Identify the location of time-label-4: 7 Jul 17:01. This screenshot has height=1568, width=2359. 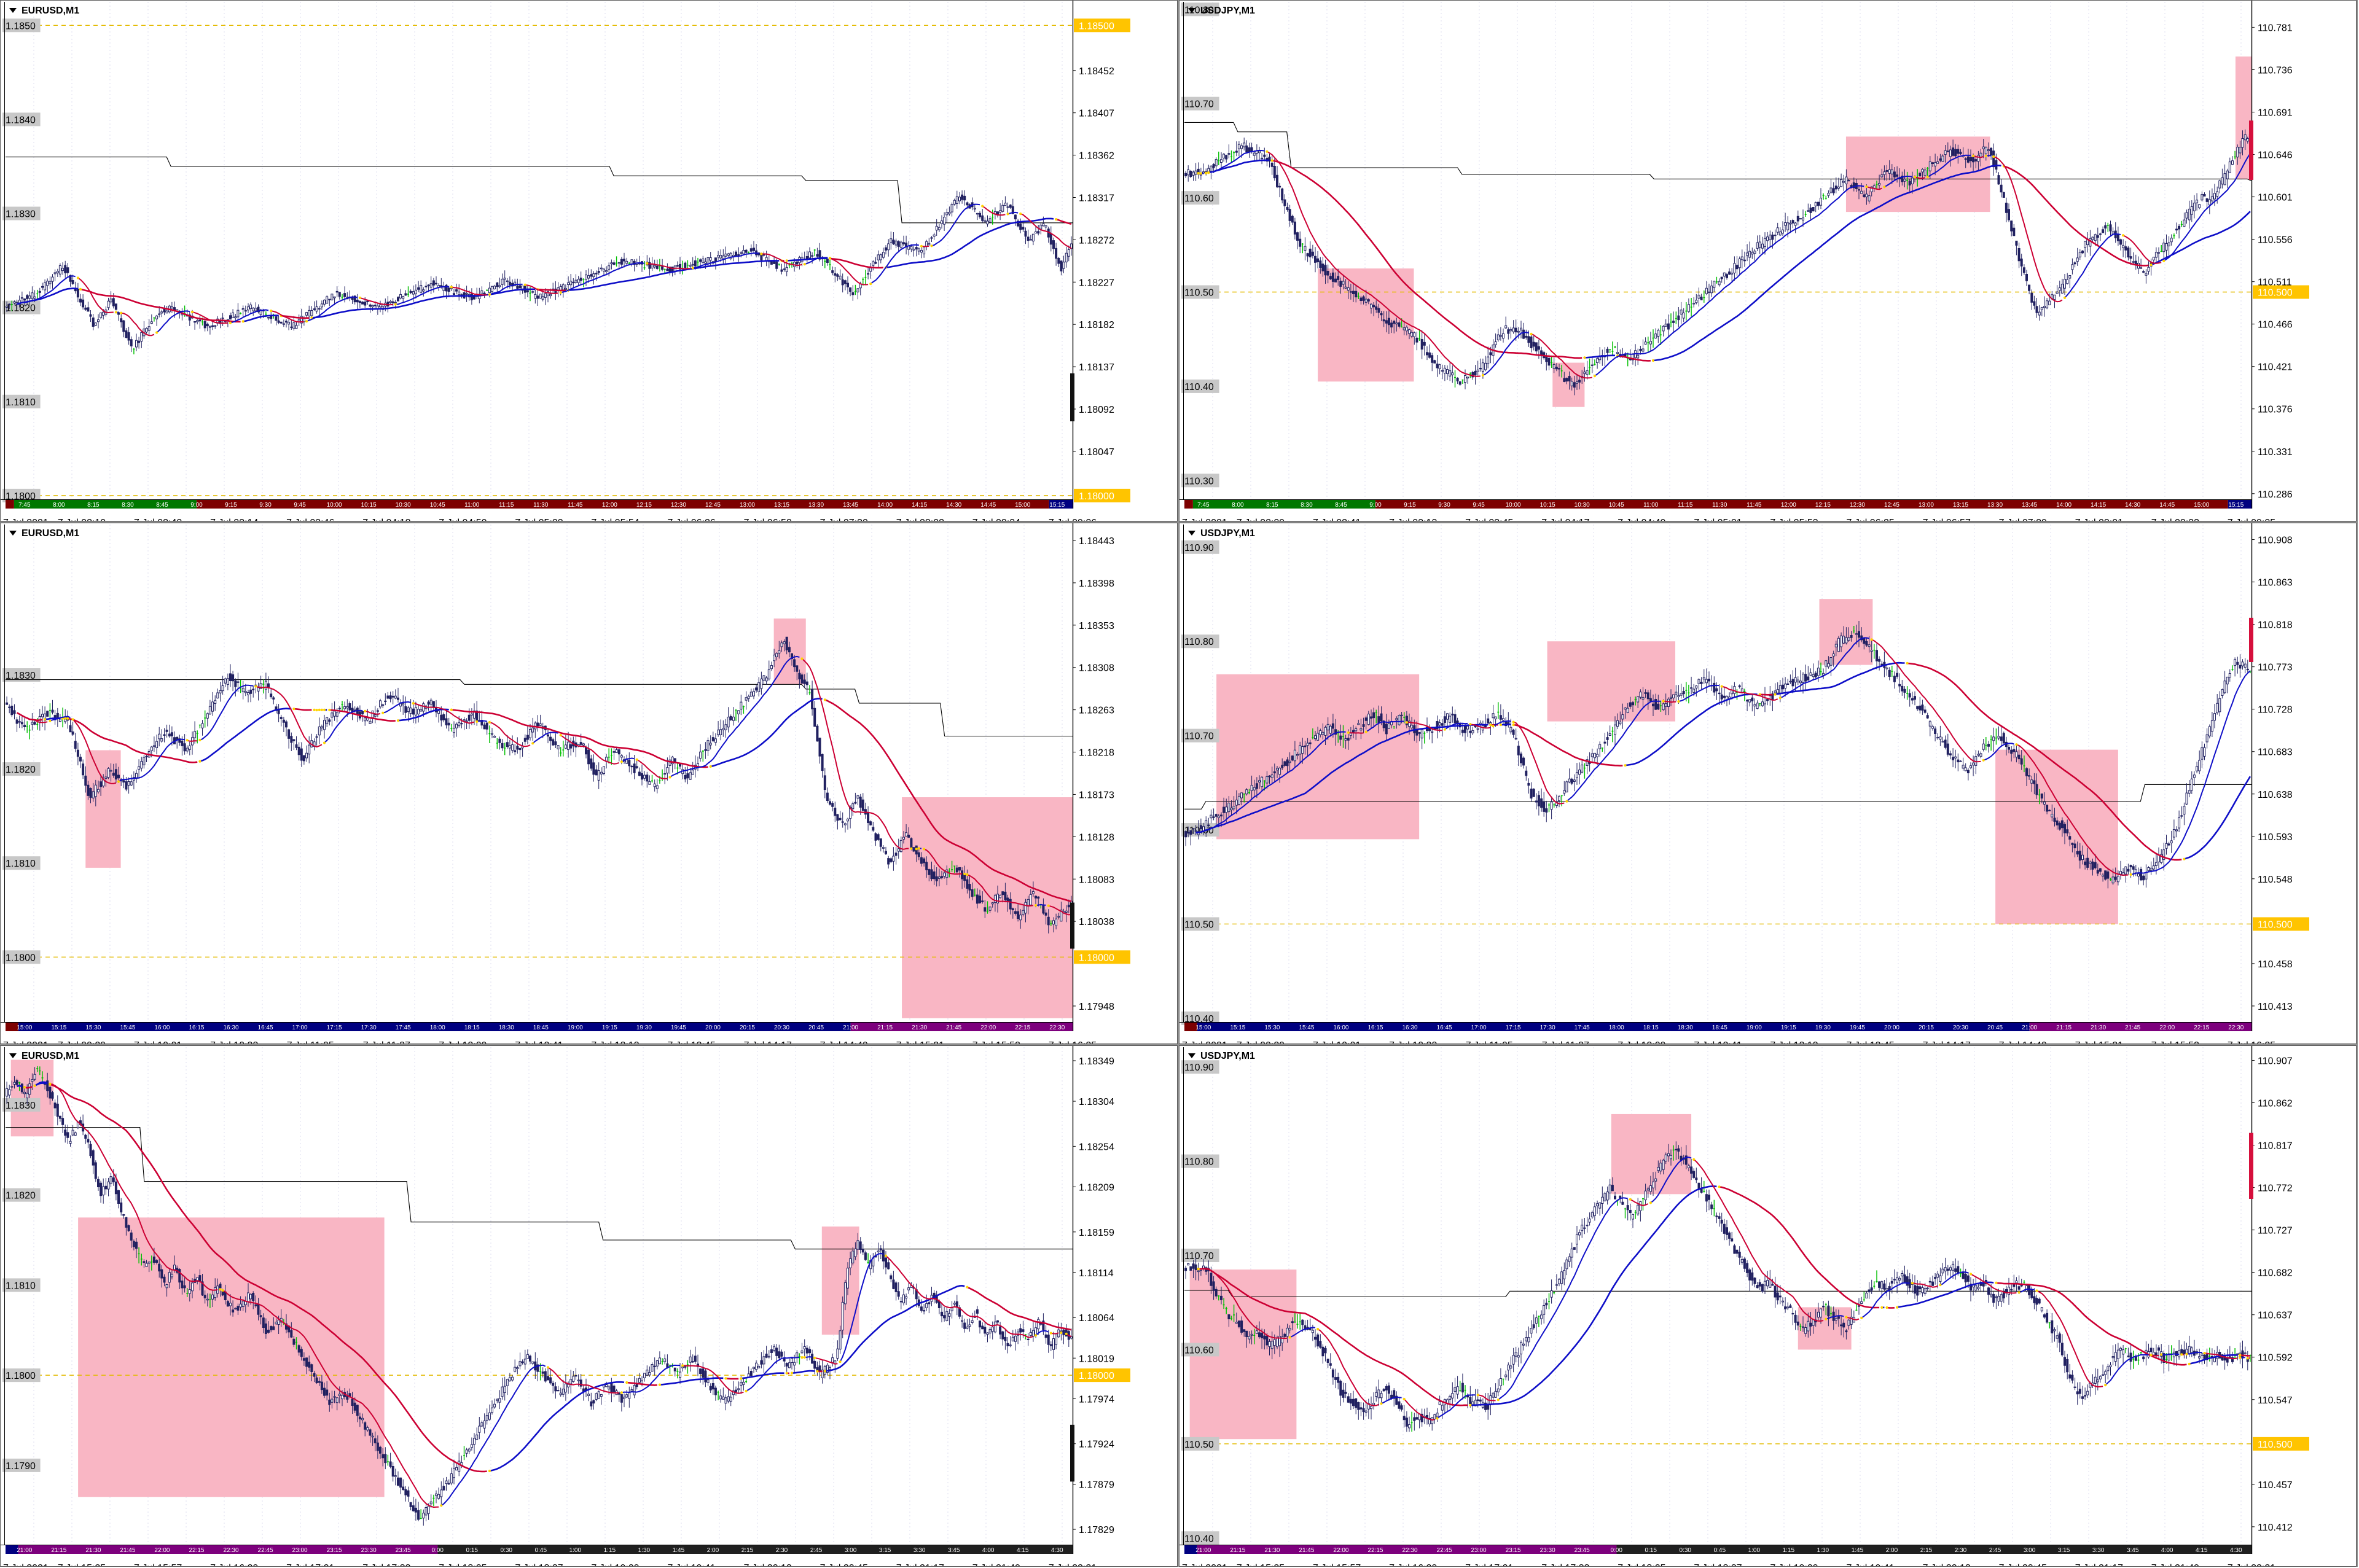
(1489, 1564).